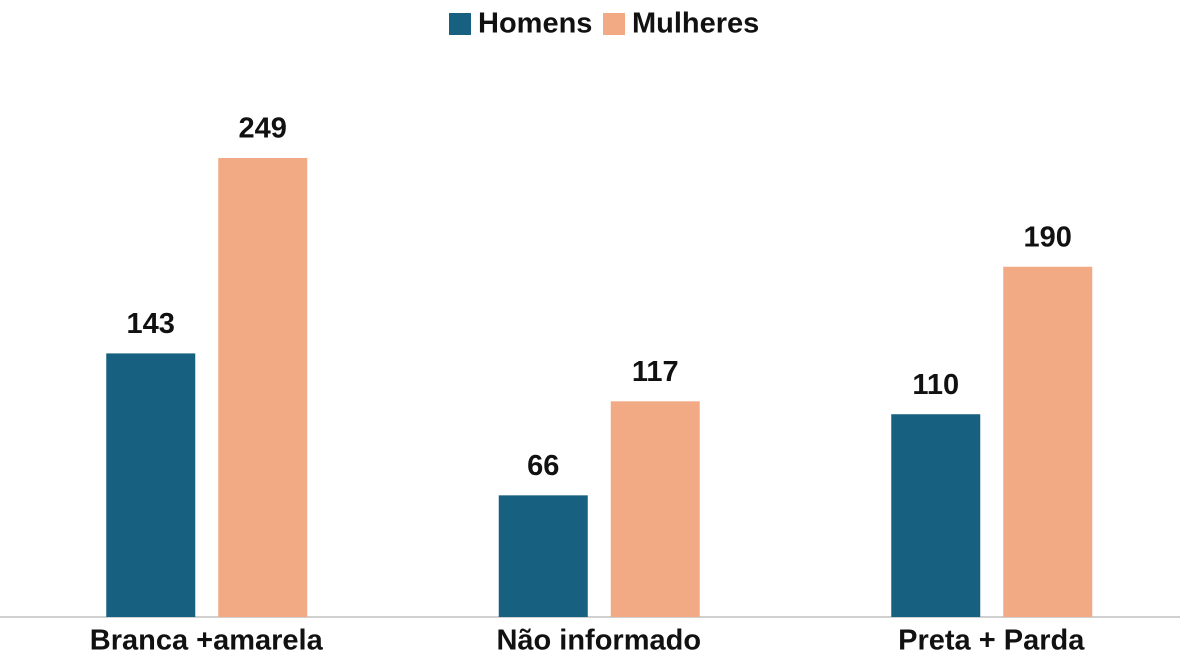 This screenshot has width=1180, height=659. Describe the element at coordinates (598, 641) in the screenshot. I see `x-tick-label: Não informado` at that location.